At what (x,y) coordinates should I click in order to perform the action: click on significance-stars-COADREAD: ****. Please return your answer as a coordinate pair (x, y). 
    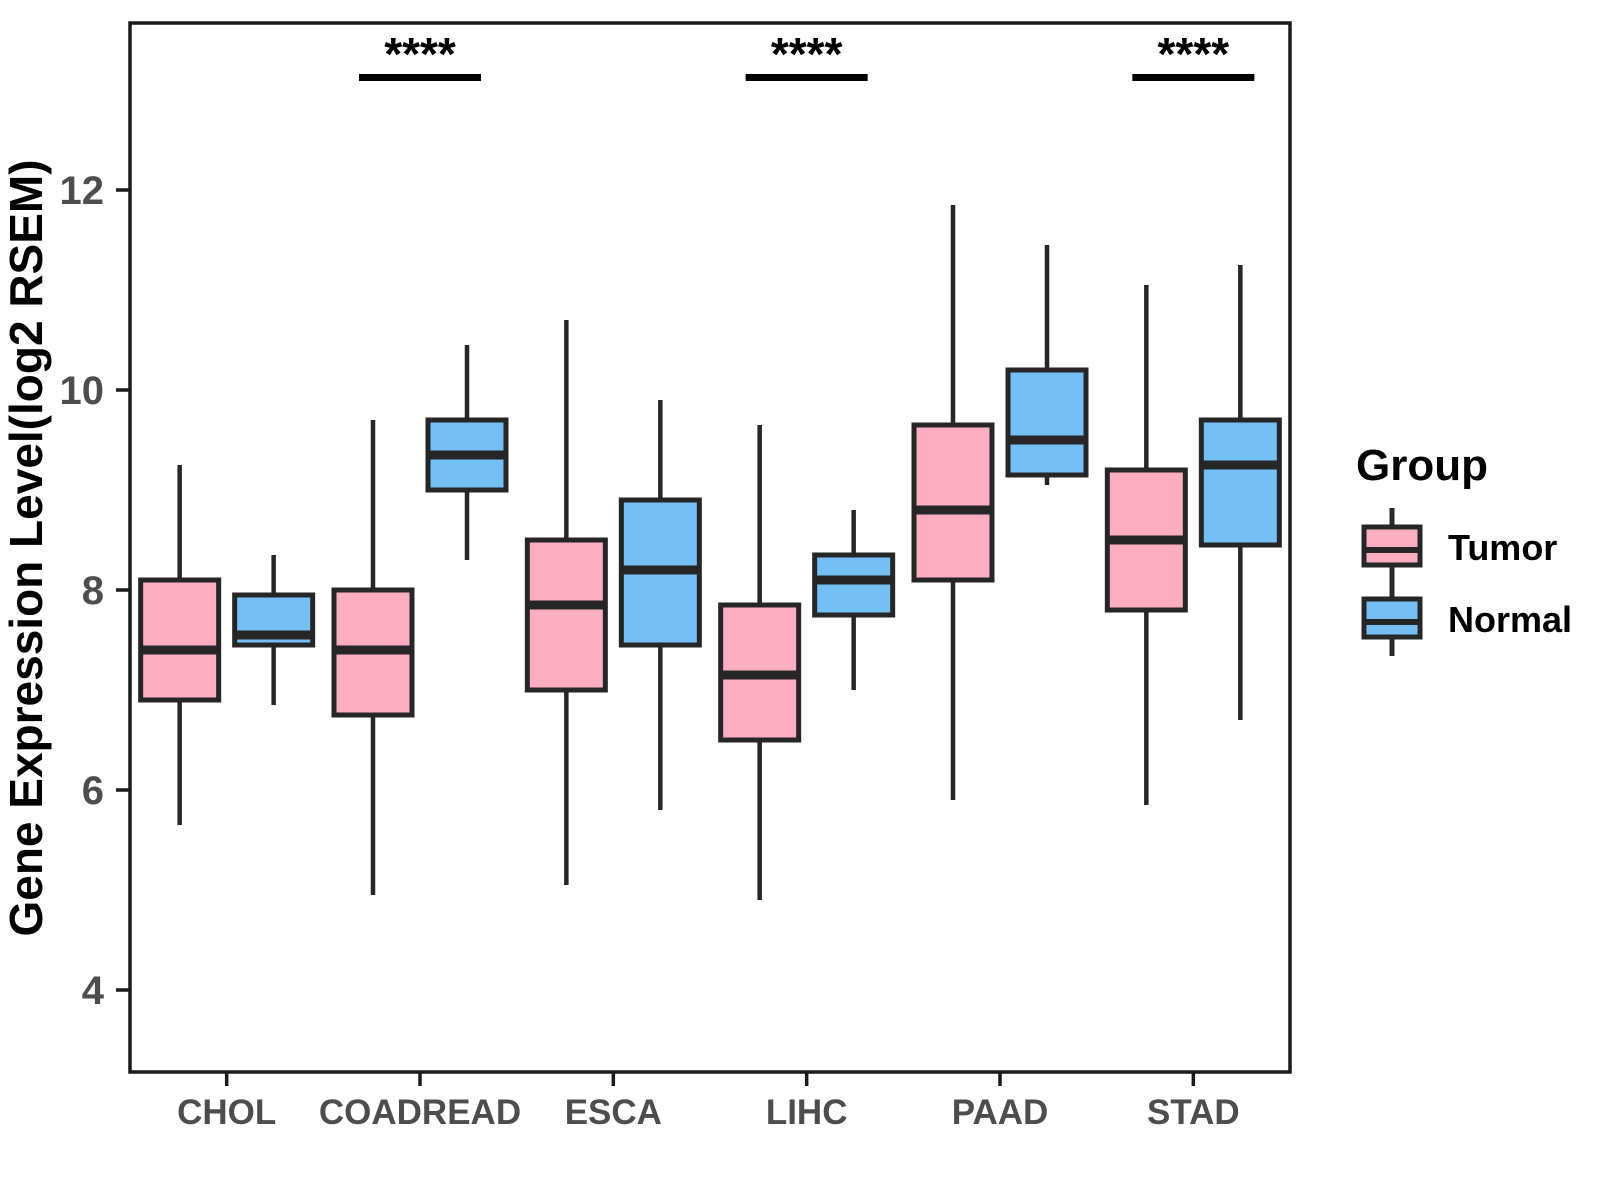
    Looking at the image, I should click on (420, 54).